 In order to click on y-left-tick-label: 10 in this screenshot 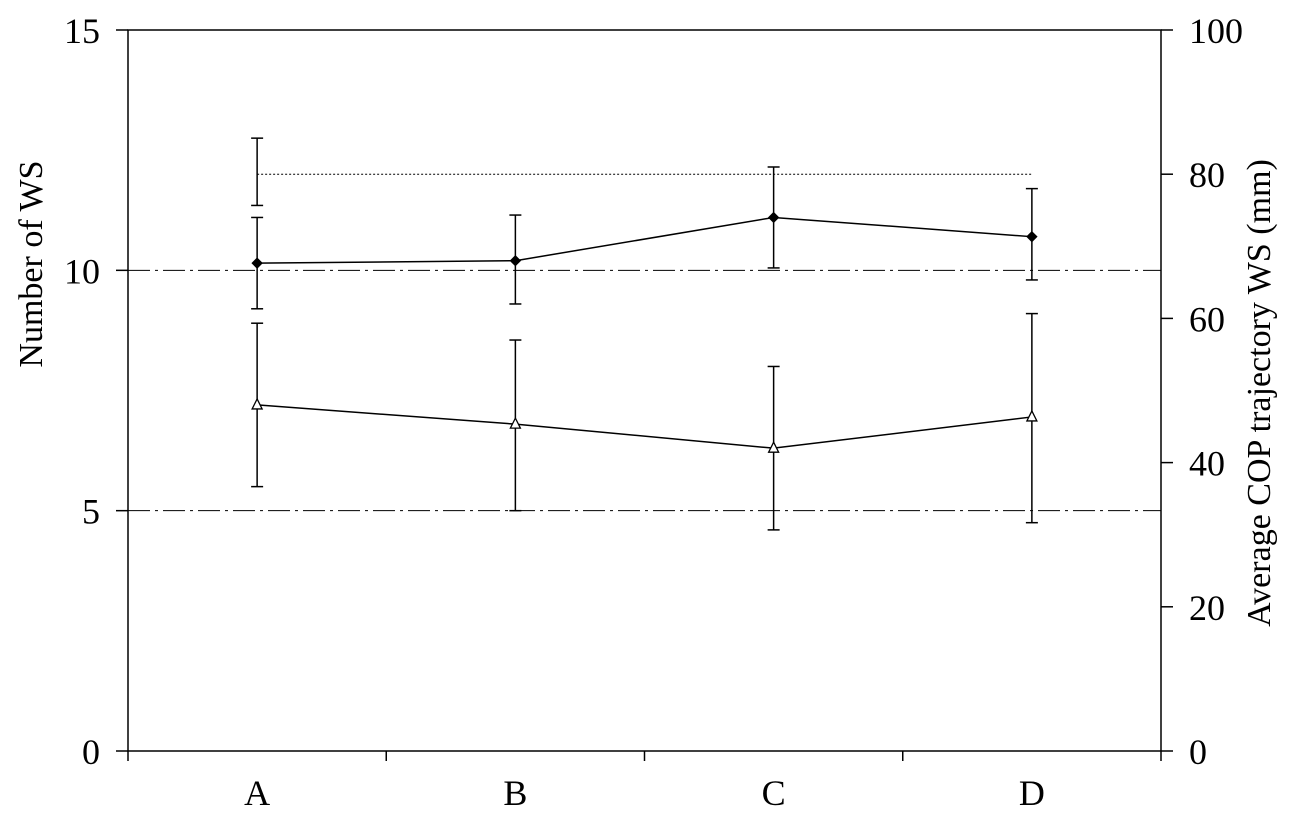, I will do `click(82, 271)`.